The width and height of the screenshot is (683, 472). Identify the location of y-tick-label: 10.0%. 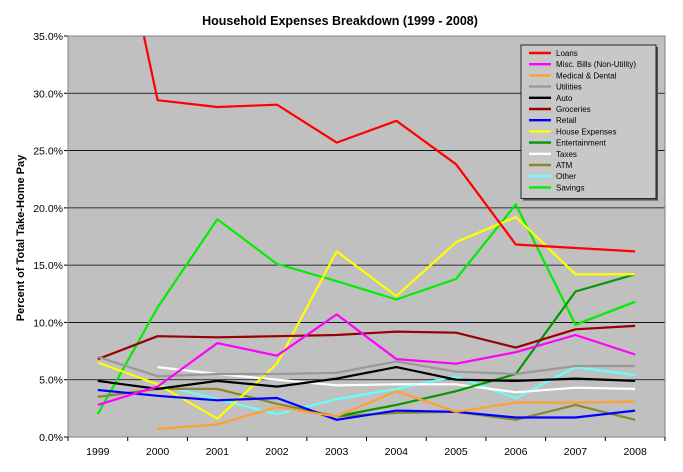
(48, 323).